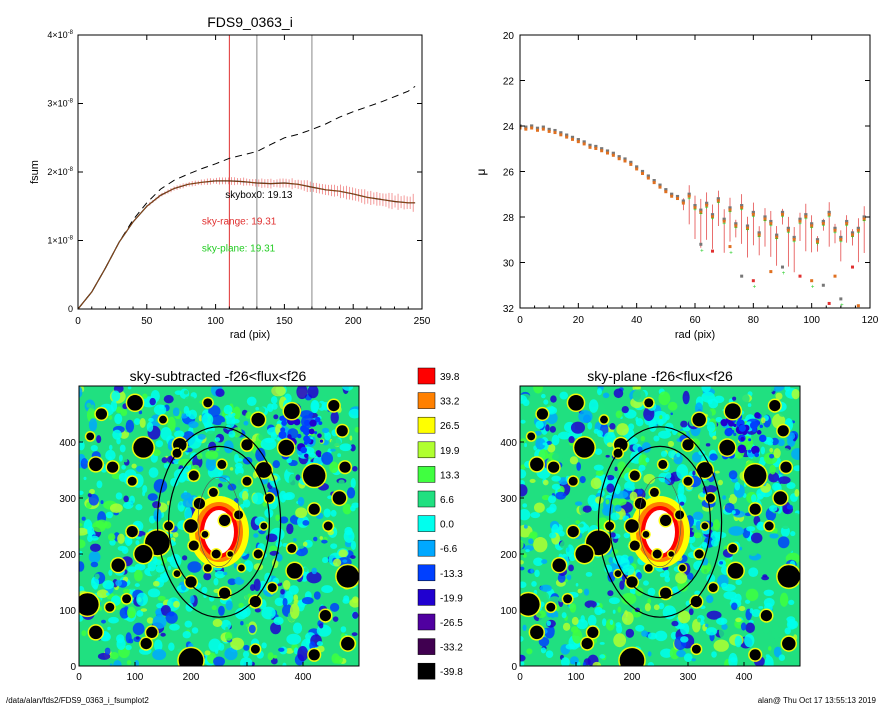 The image size is (885, 708). What do you see at coordinates (67, 555) in the screenshot?
I see `y-tick-label: 200` at bounding box center [67, 555].